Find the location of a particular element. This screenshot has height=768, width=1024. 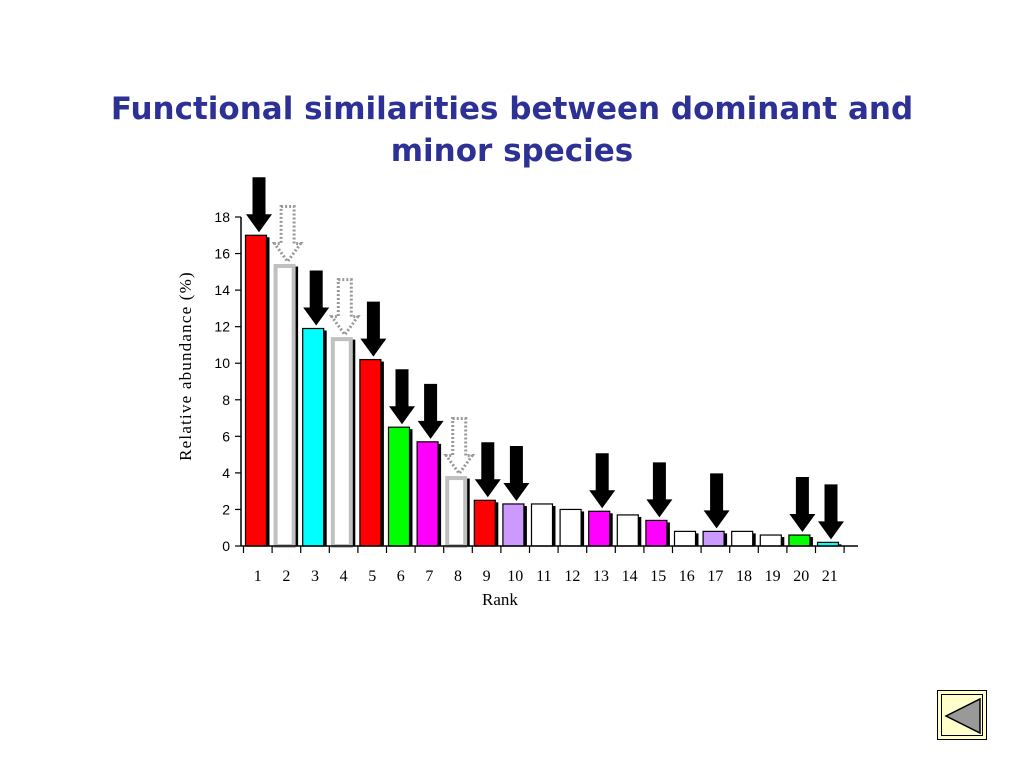

back-triangle-icon is located at coordinates (962, 716).